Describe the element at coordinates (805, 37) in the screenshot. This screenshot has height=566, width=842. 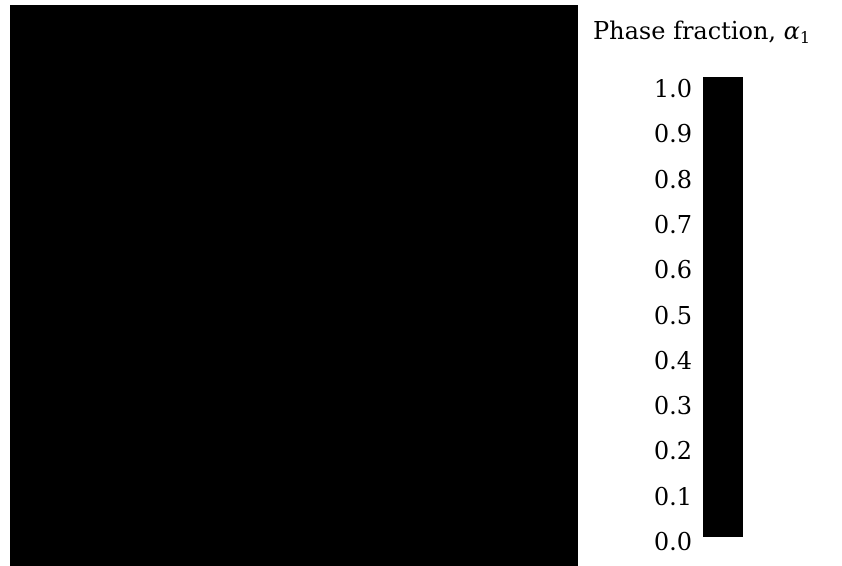
I see `colorbar-title-subscript: 1` at that location.